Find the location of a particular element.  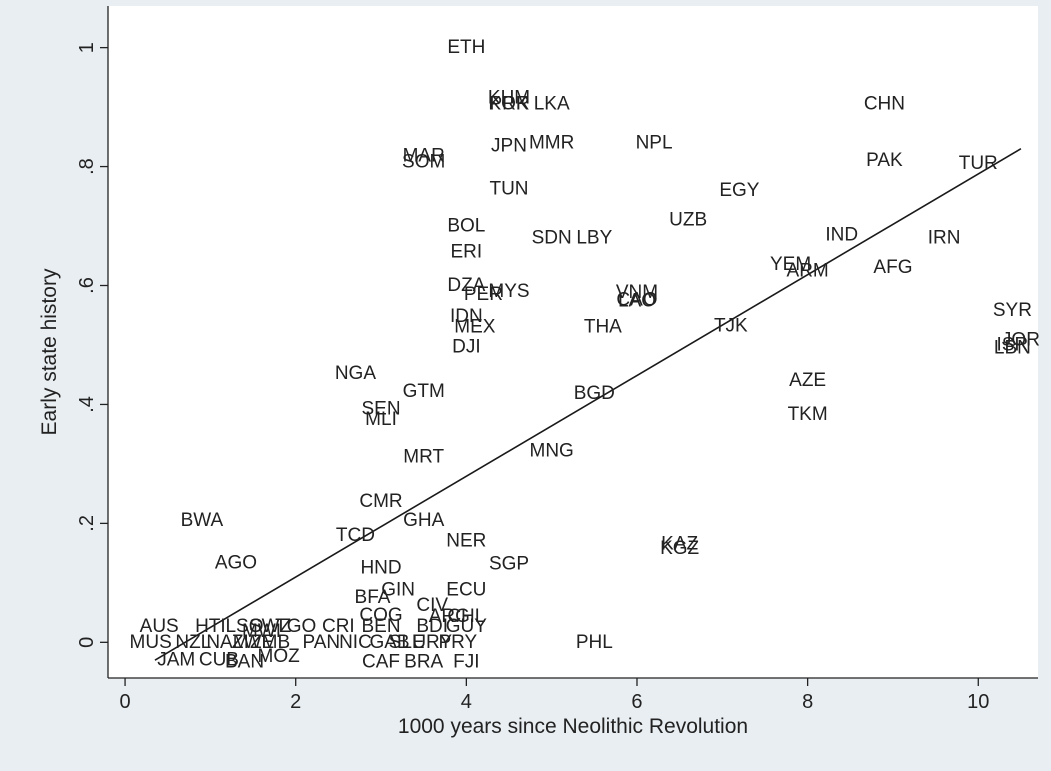

point-label-mli: MLI is located at coordinates (381, 419).